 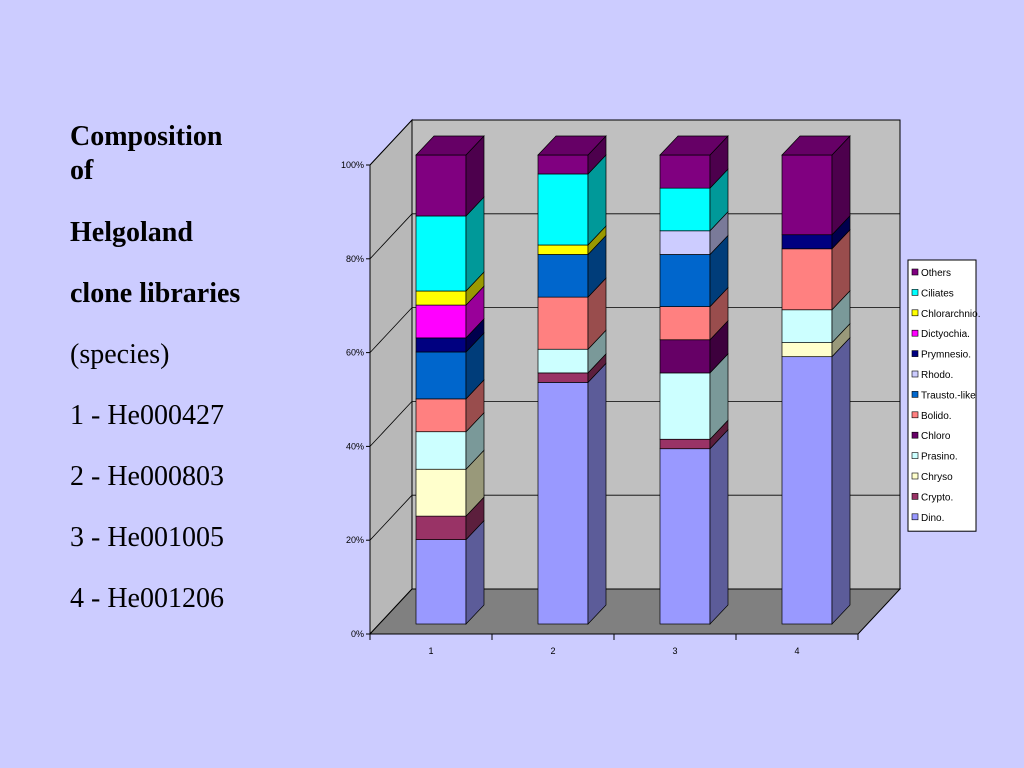 I want to click on legend-label: Chlorarchnio., so click(x=950, y=314).